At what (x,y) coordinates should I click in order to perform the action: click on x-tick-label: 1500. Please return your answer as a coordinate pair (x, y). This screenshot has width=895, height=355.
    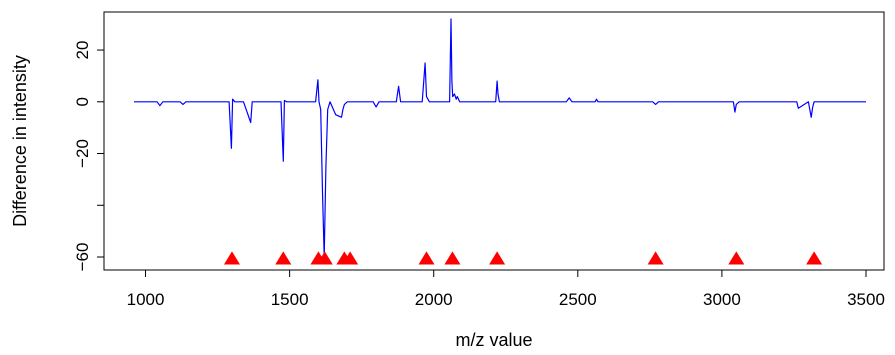
    Looking at the image, I should click on (290, 299).